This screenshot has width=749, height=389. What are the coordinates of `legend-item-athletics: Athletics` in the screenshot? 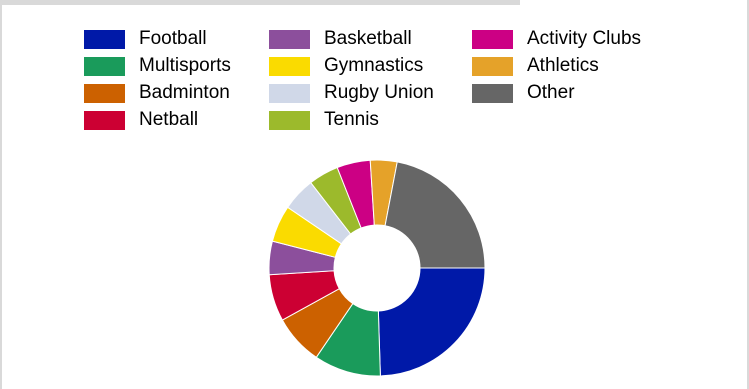 It's located at (535, 66).